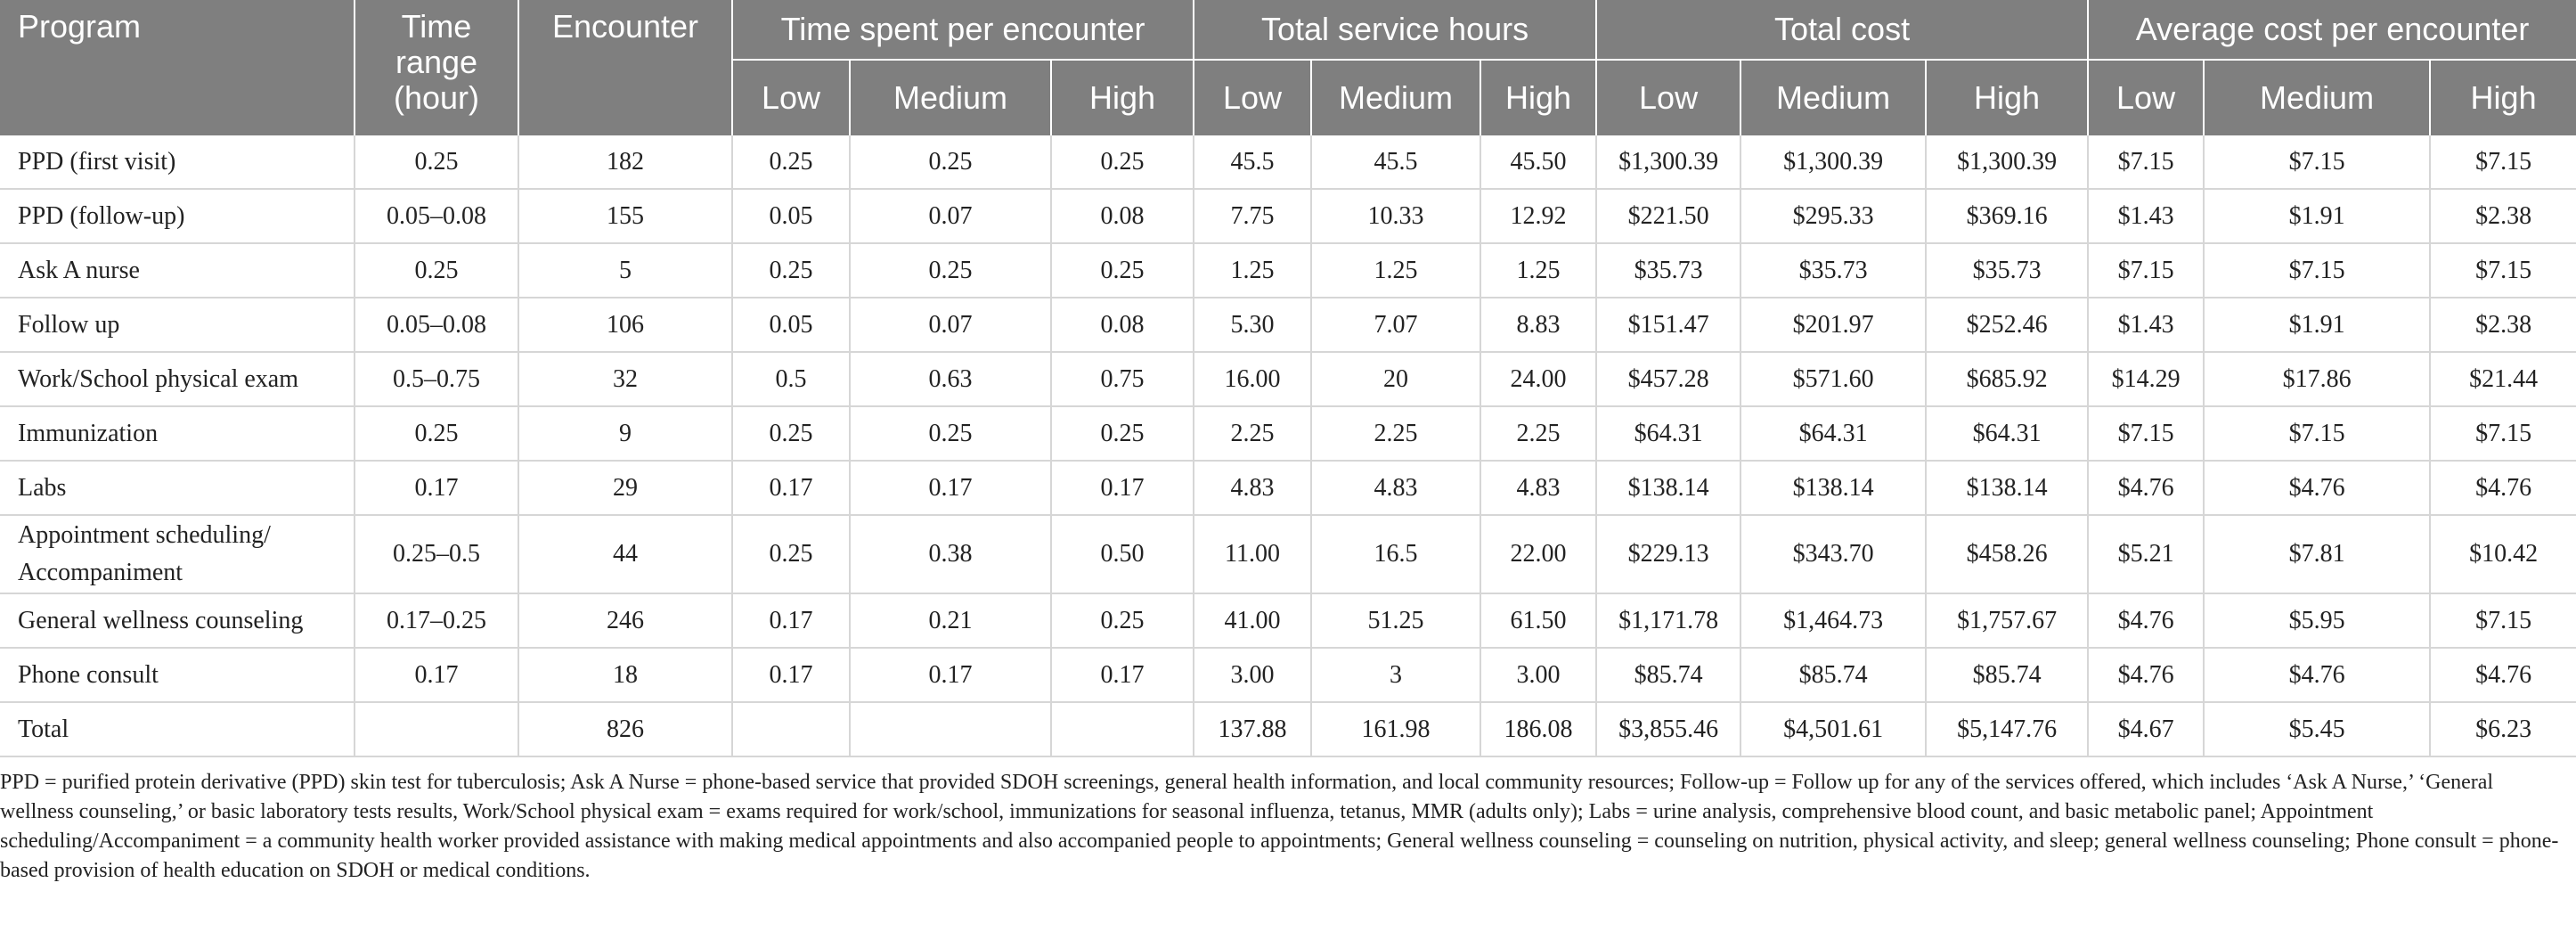 The width and height of the screenshot is (2576, 932). What do you see at coordinates (1539, 621) in the screenshot?
I see `cell-hours-high: 61.50` at bounding box center [1539, 621].